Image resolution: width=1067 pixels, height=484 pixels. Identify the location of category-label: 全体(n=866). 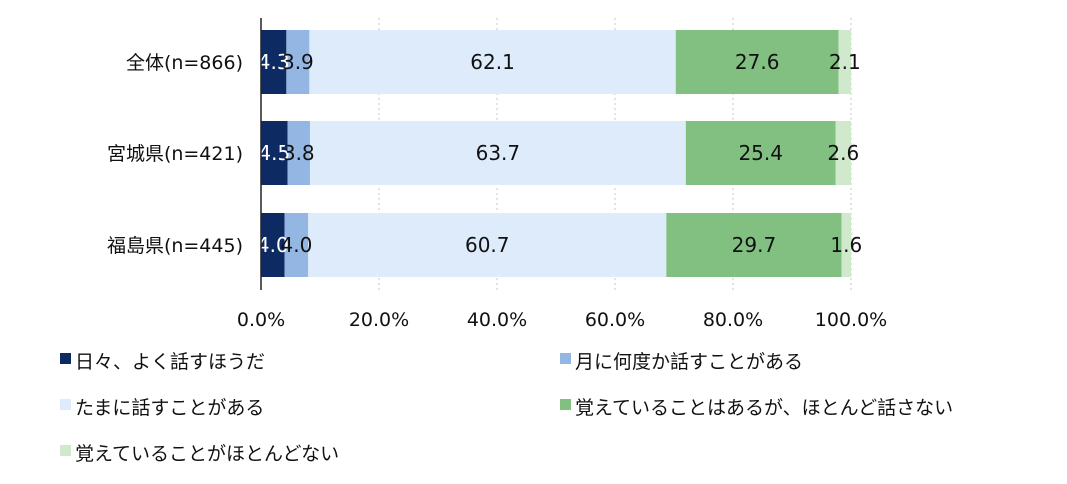
(184, 63).